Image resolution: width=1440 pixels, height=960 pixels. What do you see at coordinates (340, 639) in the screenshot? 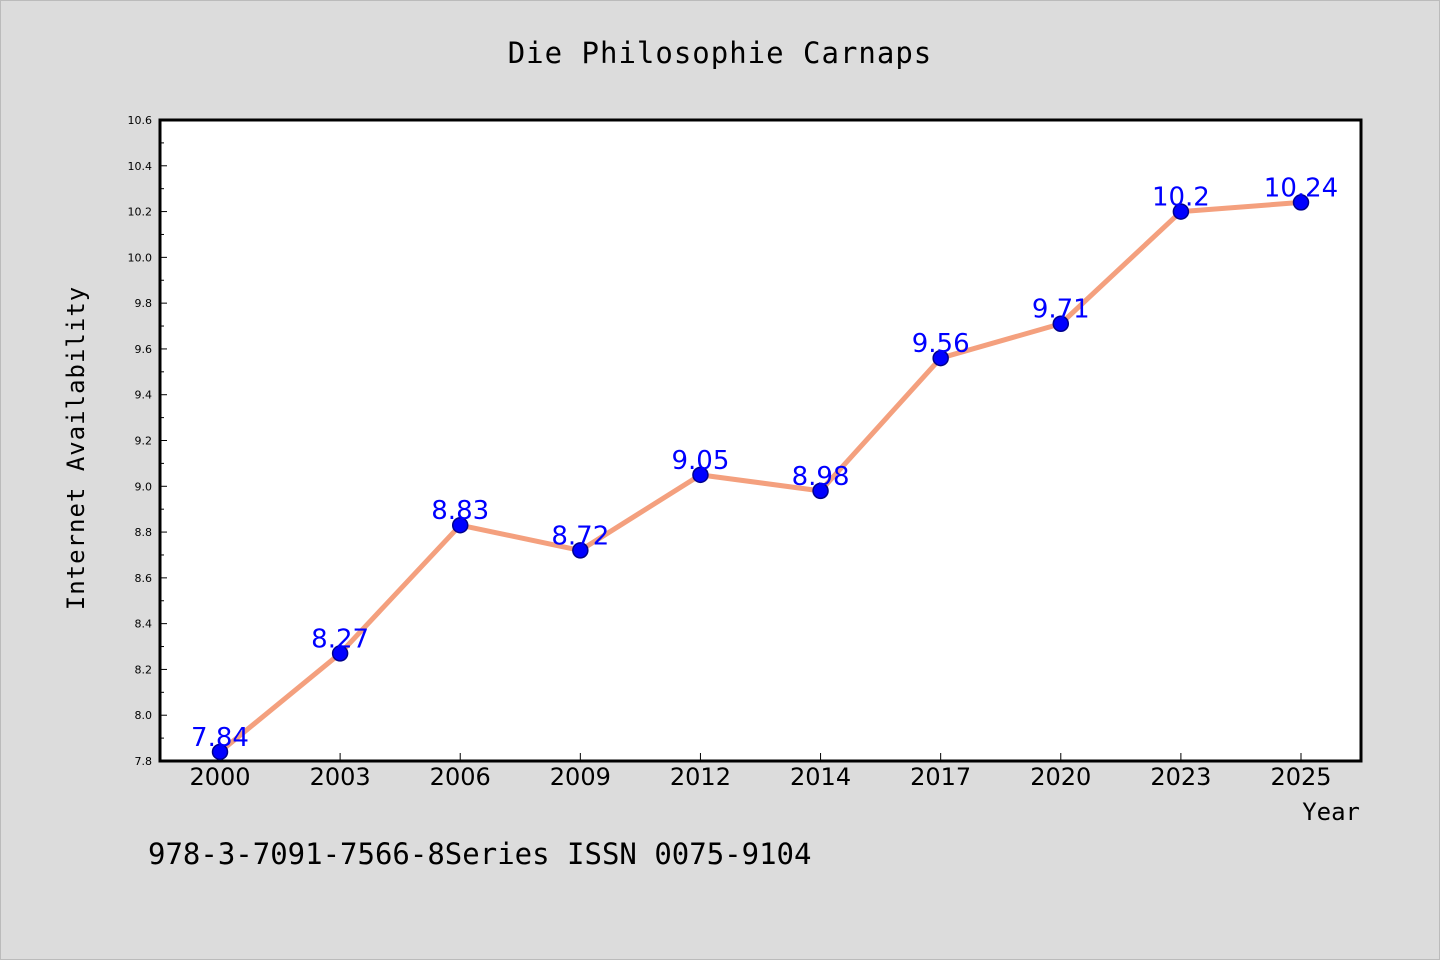
I see `data-label: 8.27` at bounding box center [340, 639].